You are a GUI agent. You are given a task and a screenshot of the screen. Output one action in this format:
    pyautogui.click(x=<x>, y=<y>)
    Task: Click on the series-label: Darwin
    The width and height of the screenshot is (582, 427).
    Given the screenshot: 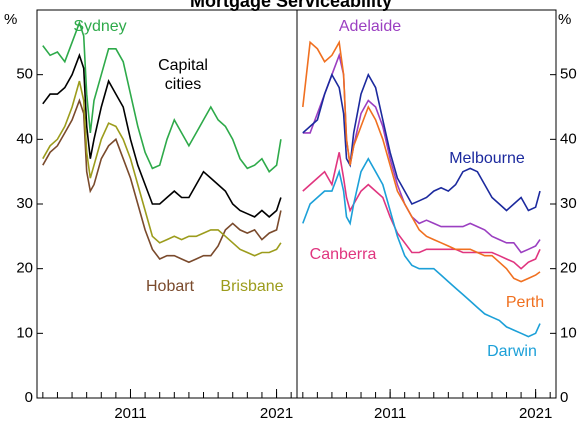 What is the action you would take?
    pyautogui.click(x=512, y=351)
    